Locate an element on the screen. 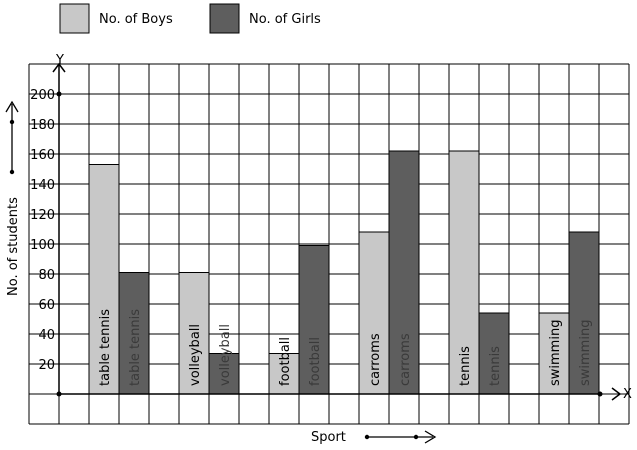  y-tick-label: 100 is located at coordinates (42, 245).